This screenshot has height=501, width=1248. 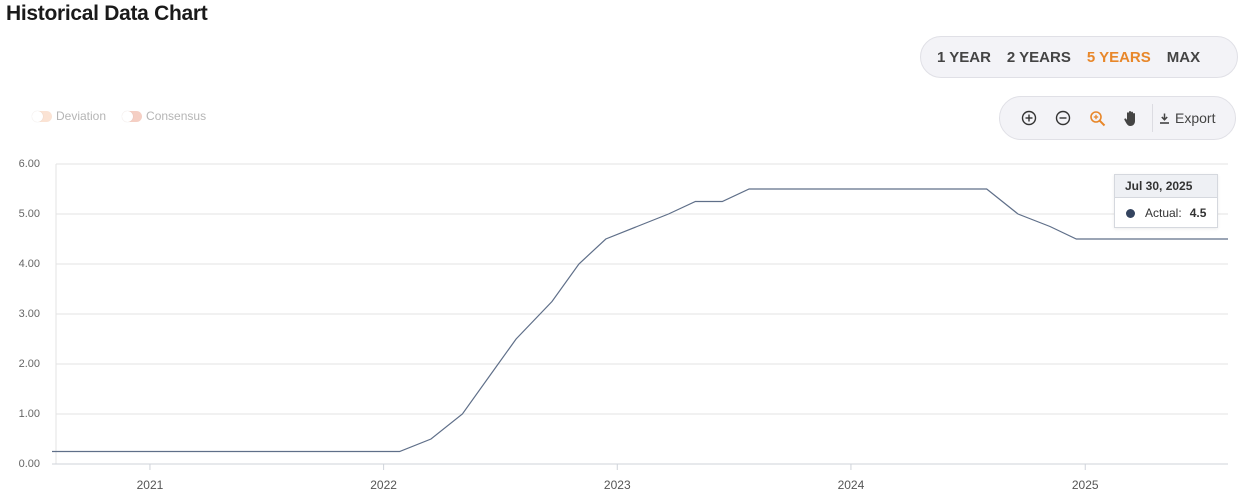 What do you see at coordinates (29, 164) in the screenshot?
I see `y-tick-label: 6.00` at bounding box center [29, 164].